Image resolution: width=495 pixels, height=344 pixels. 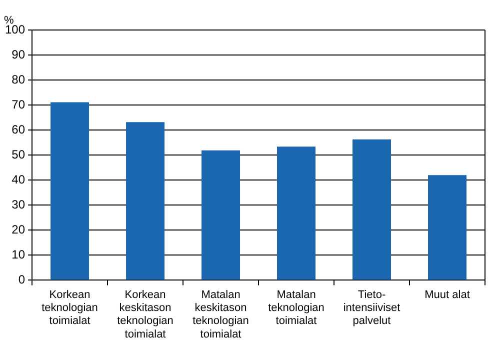 What do you see at coordinates (19, 204) in the screenshot?
I see `y-tick-label: 30` at bounding box center [19, 204].